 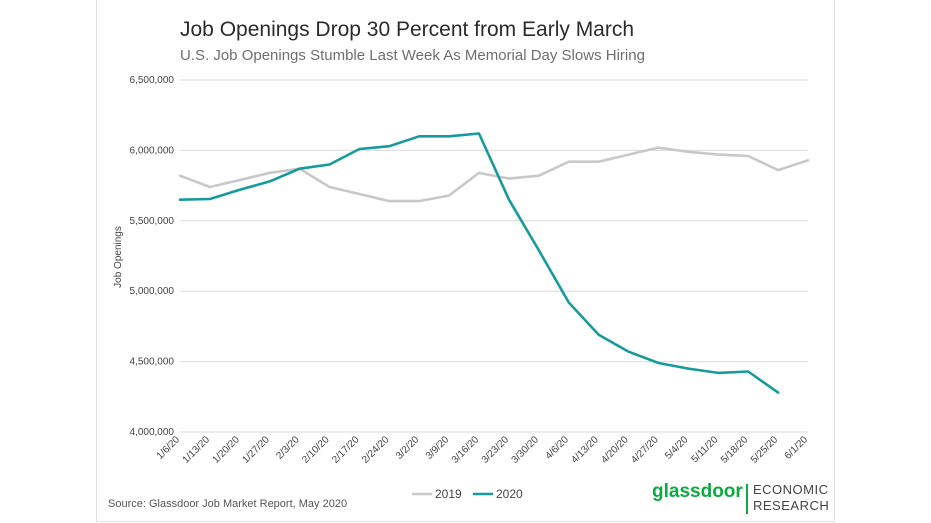 What do you see at coordinates (448, 494) in the screenshot?
I see `legend-label-2019: 2019` at bounding box center [448, 494].